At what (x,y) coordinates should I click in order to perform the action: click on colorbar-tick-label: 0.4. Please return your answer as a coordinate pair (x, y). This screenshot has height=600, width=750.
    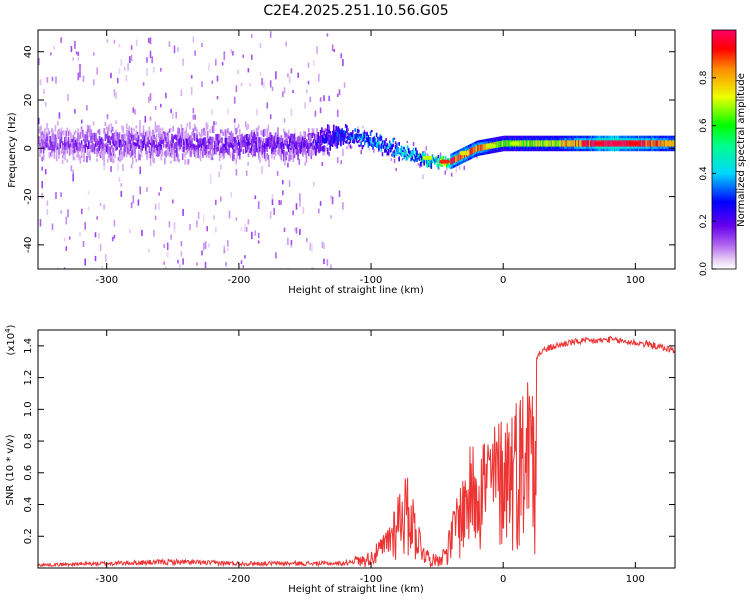
    Looking at the image, I should click on (704, 173).